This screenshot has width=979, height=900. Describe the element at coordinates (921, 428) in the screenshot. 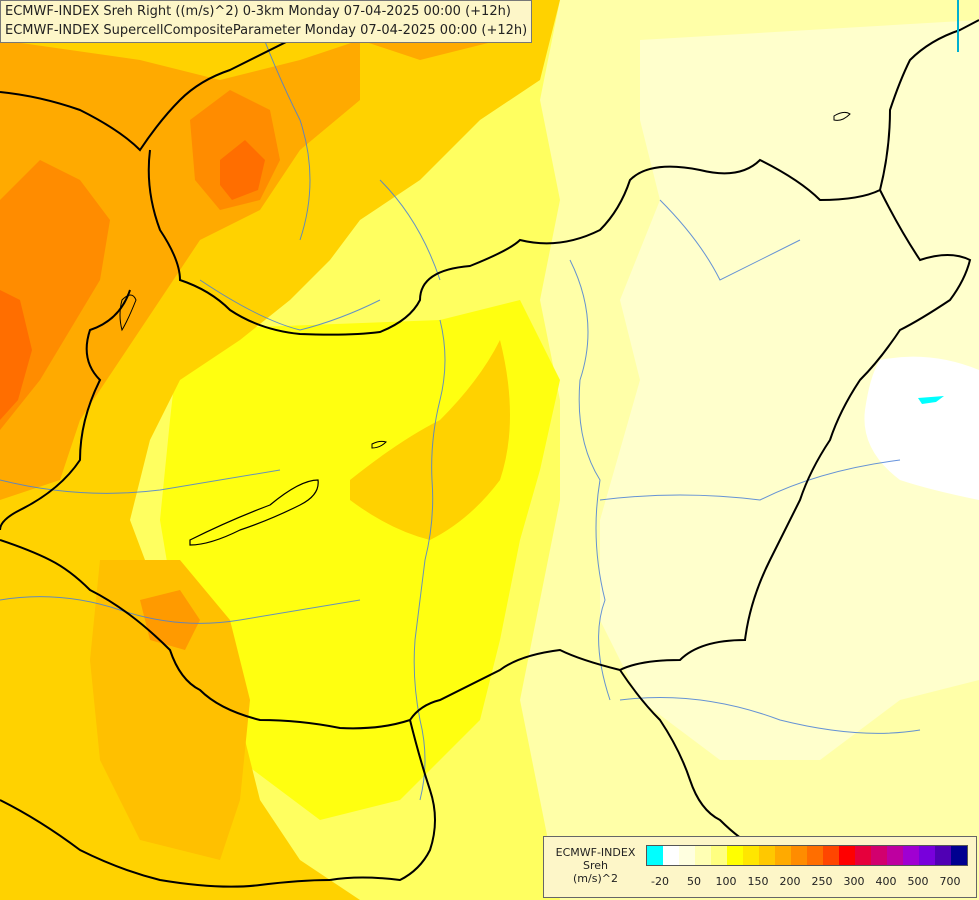

I see `field-white-patch` at that location.